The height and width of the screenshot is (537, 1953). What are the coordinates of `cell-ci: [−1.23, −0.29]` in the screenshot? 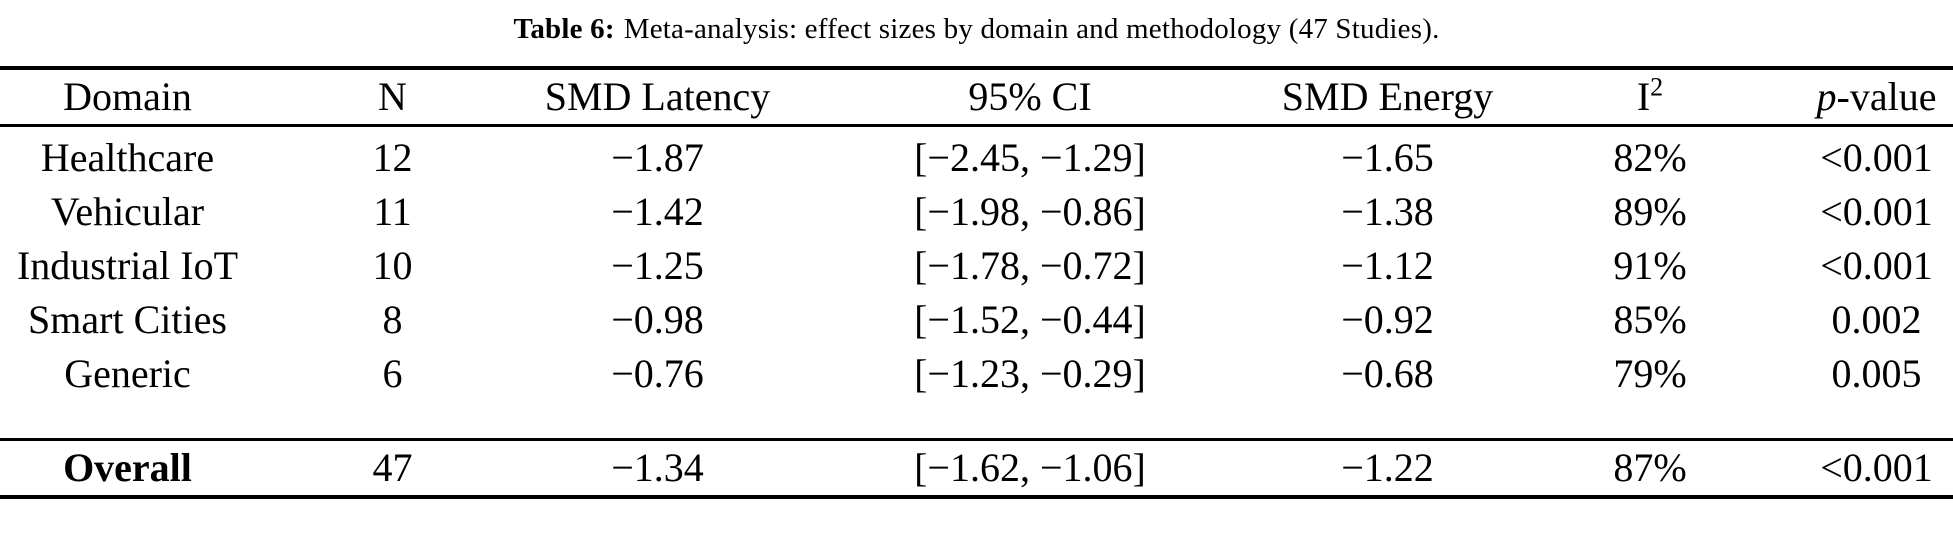 It's located at (1030, 373).